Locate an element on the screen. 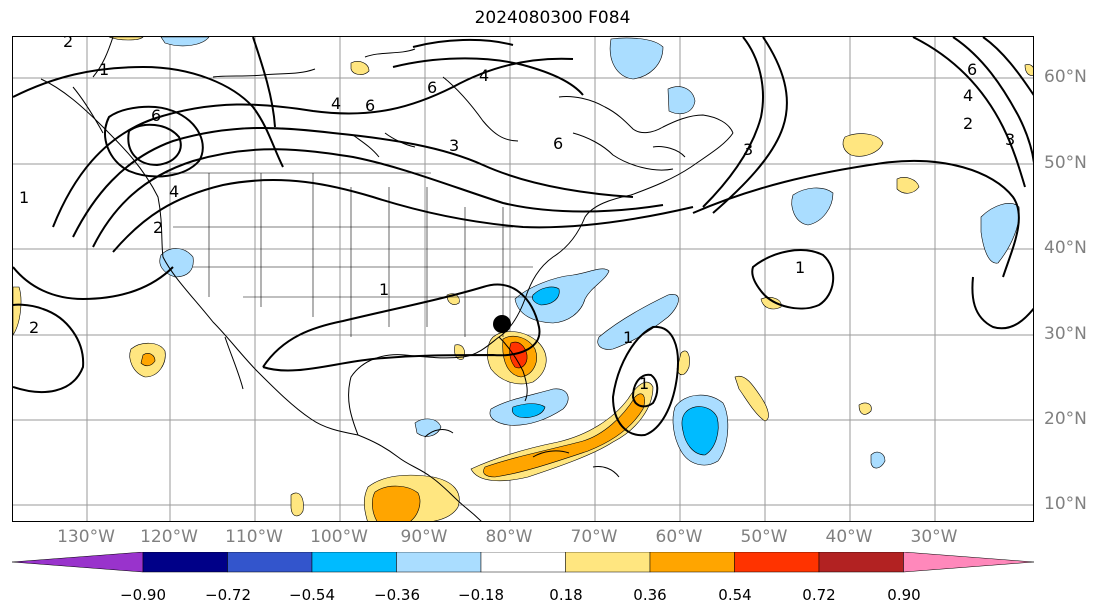 The width and height of the screenshot is (1105, 615). colorbar-tick: −0.18 is located at coordinates (481, 595).